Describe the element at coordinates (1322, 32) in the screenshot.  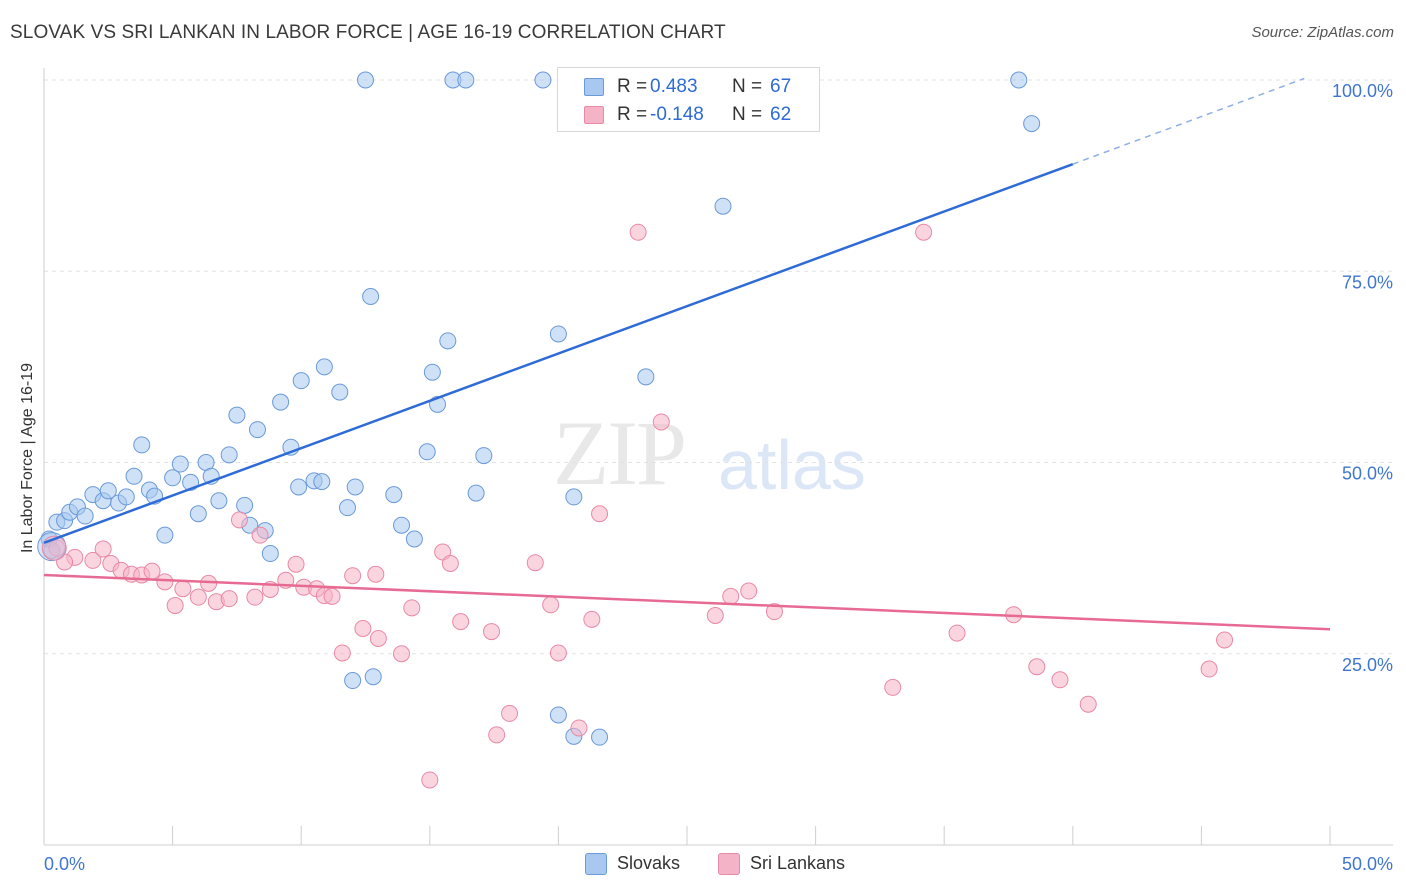
I see `source-label: Source: ZipAtlas.com` at that location.